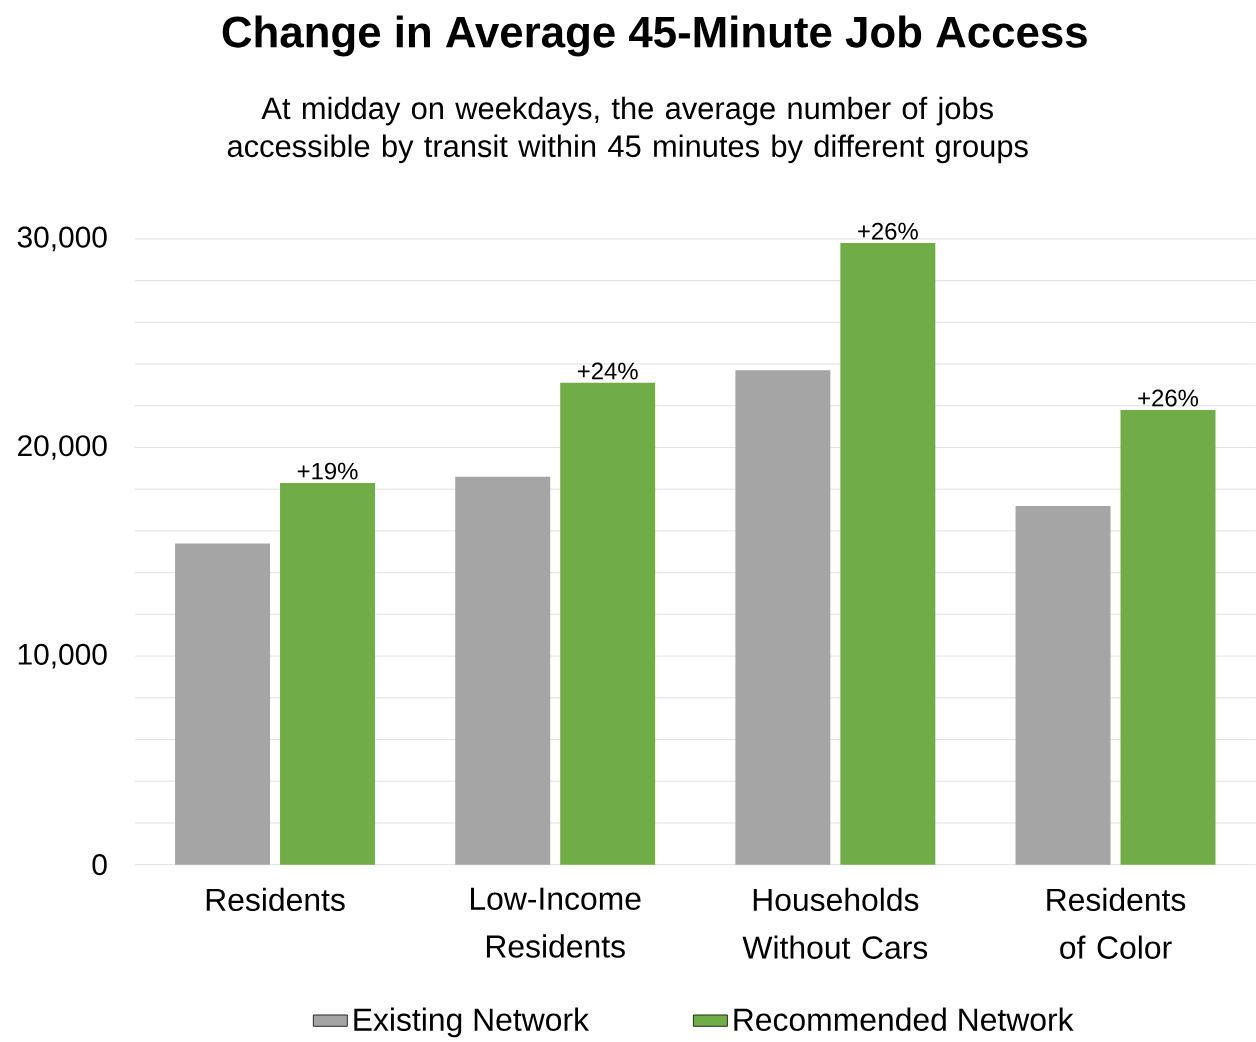 Image resolution: width=1256 pixels, height=1042 pixels. What do you see at coordinates (472, 1022) in the screenshot?
I see `legend-label: Existing Network` at bounding box center [472, 1022].